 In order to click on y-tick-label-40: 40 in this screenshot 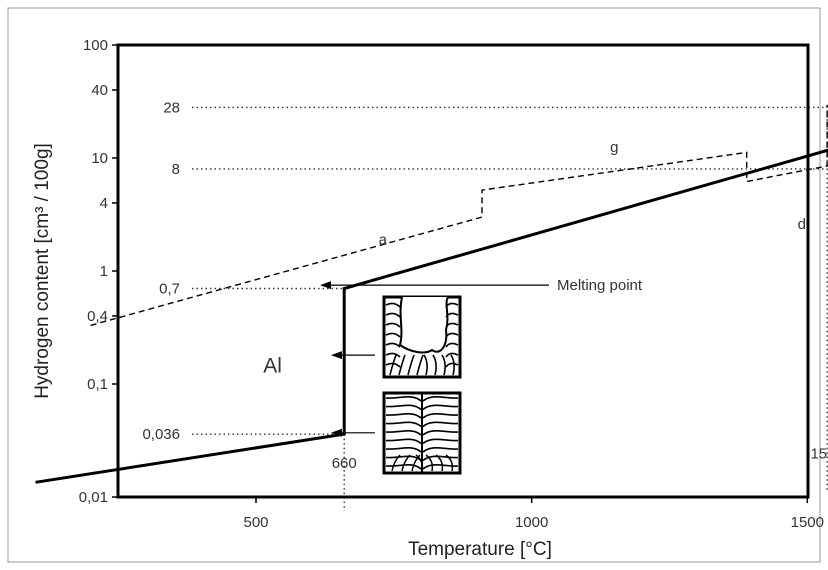, I will do `click(99, 90)`.